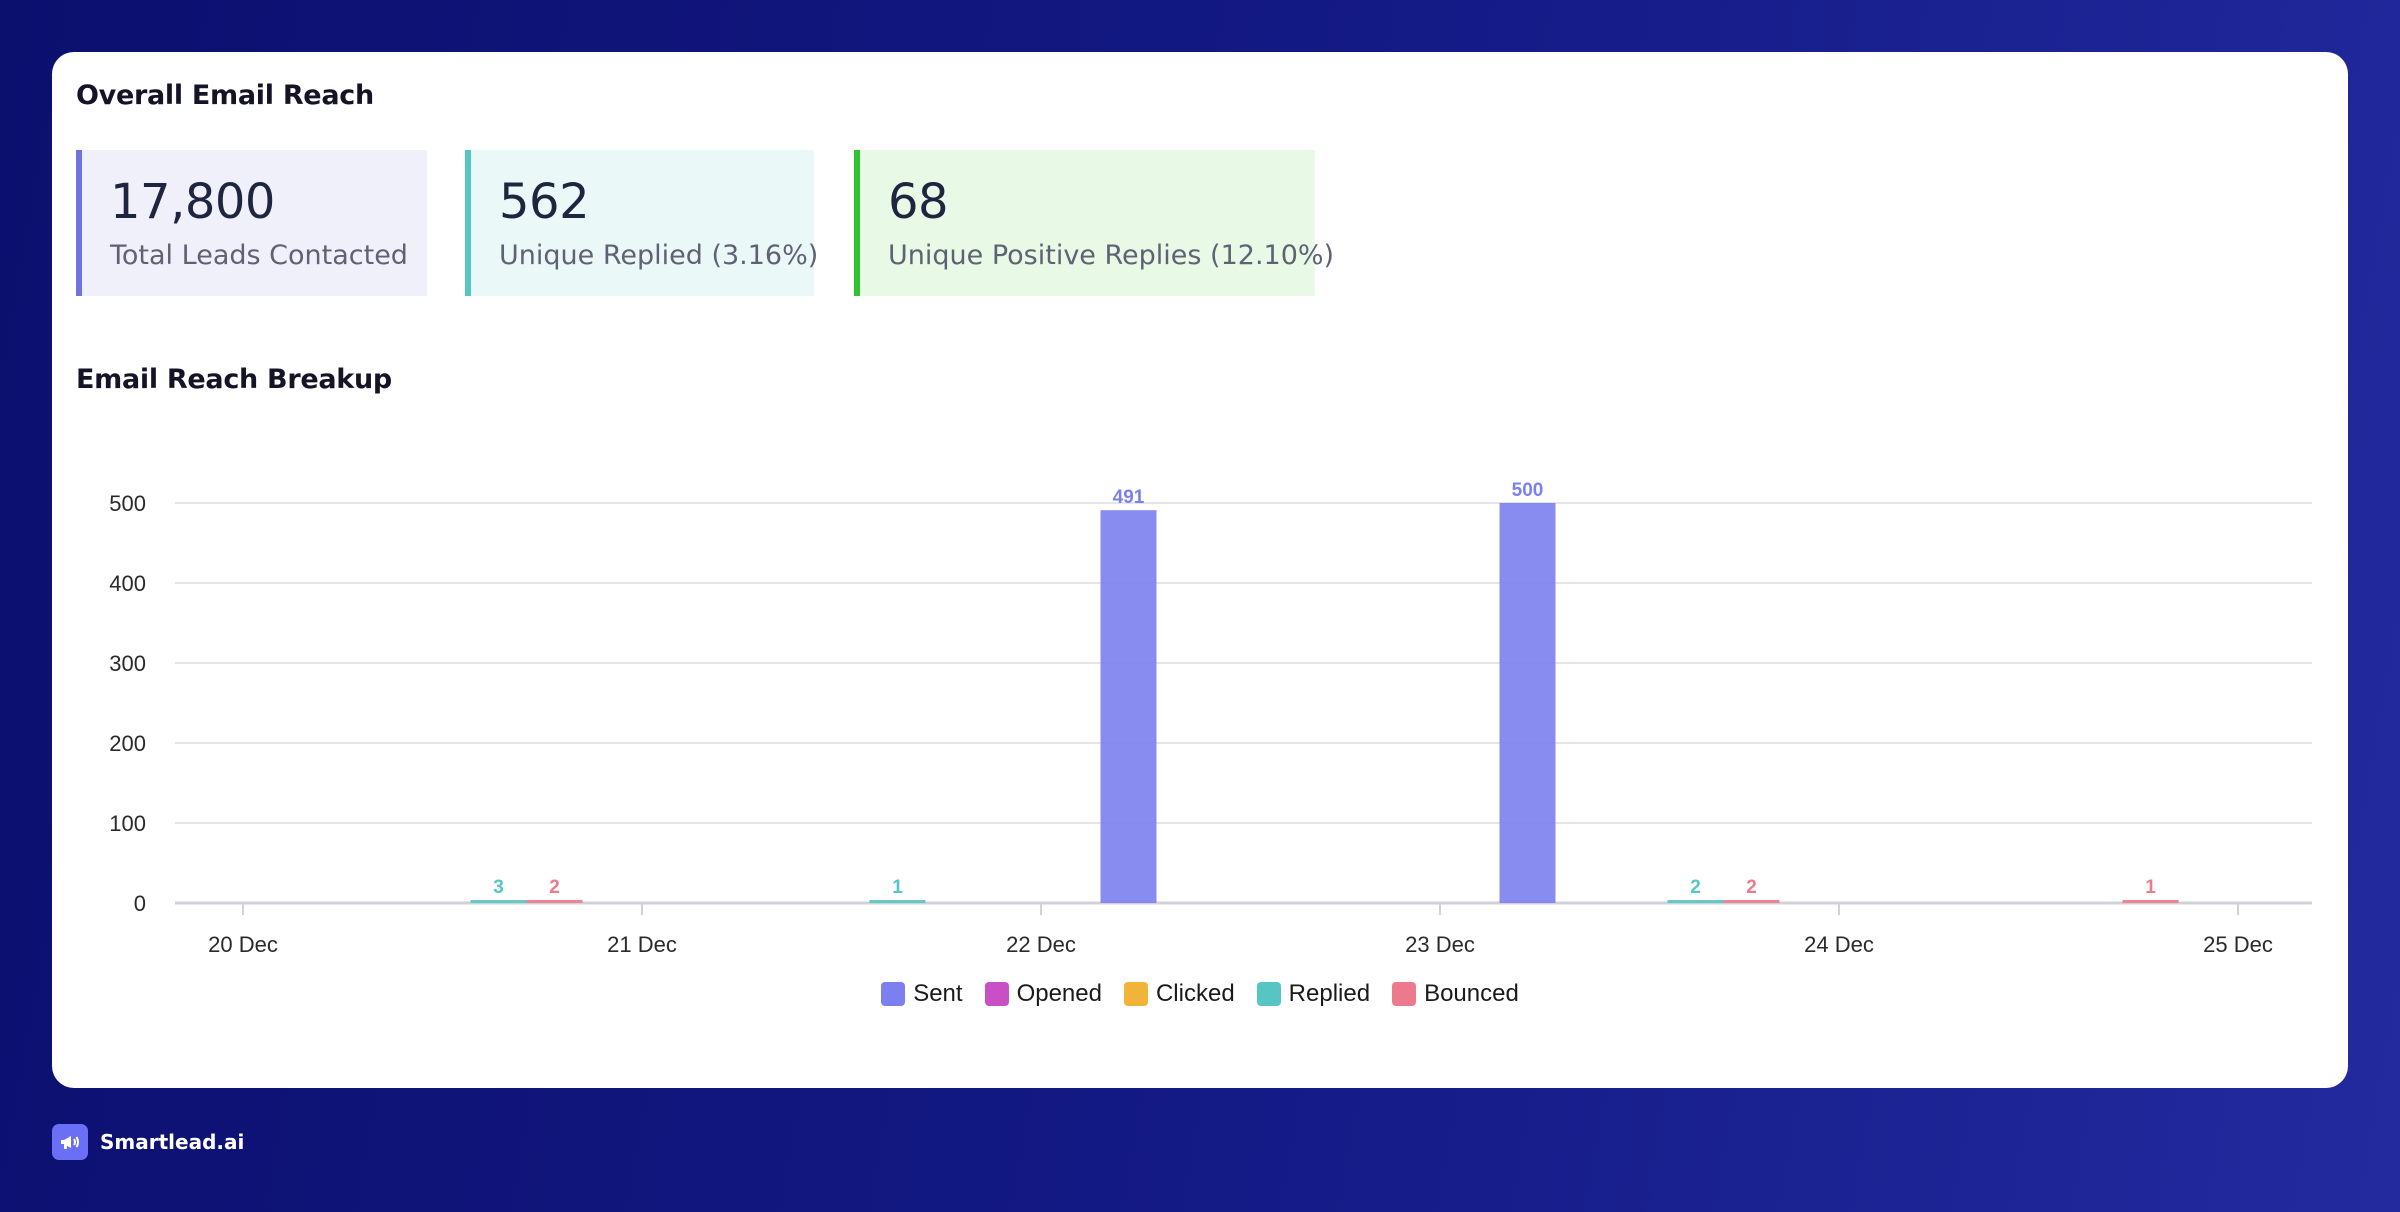 This screenshot has height=1212, width=2400. Describe the element at coordinates (259, 255) in the screenshot. I see `total-leads-label: Total Leads Contacted` at that location.